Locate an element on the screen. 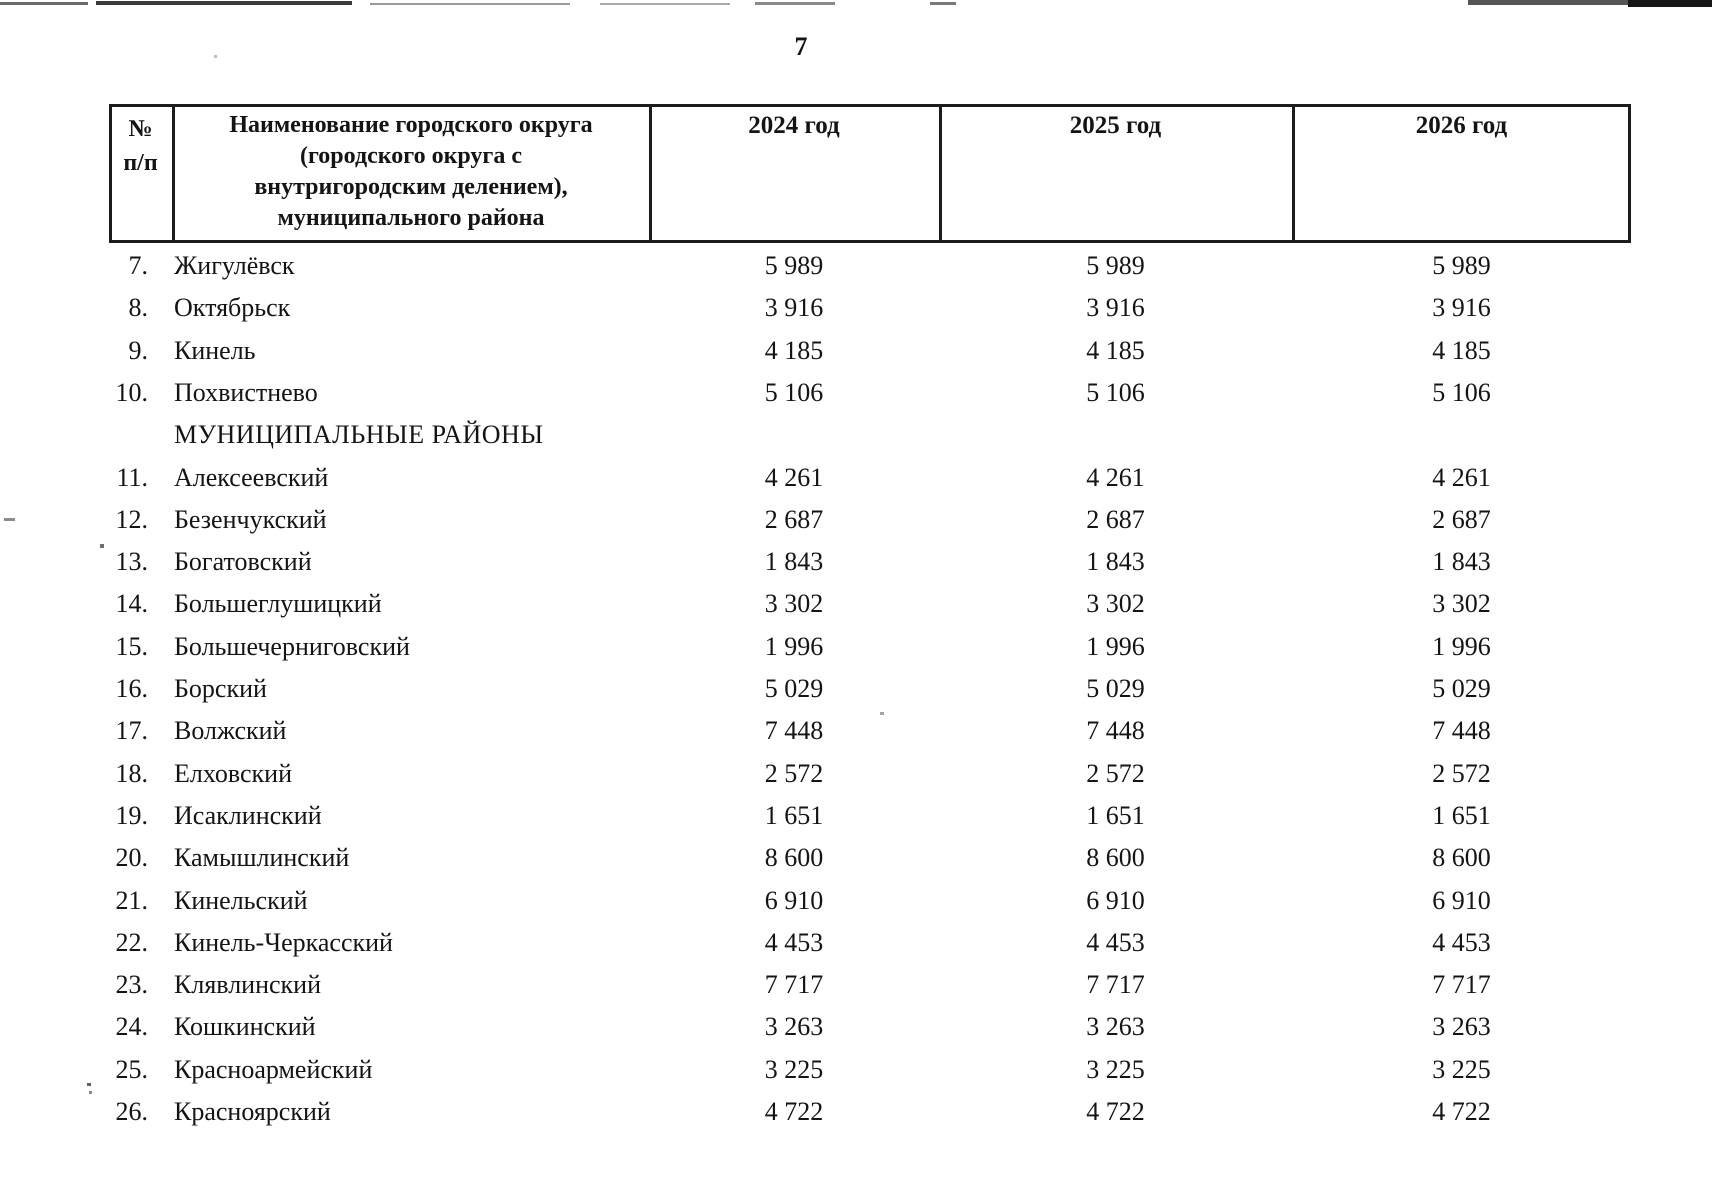  row-number: 20. is located at coordinates (132, 857).